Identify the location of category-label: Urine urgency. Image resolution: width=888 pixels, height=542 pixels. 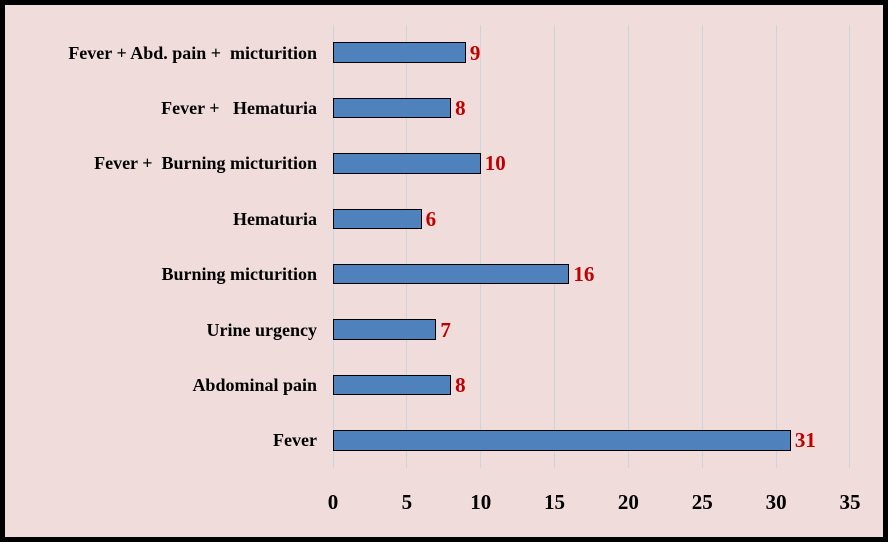
(261, 329).